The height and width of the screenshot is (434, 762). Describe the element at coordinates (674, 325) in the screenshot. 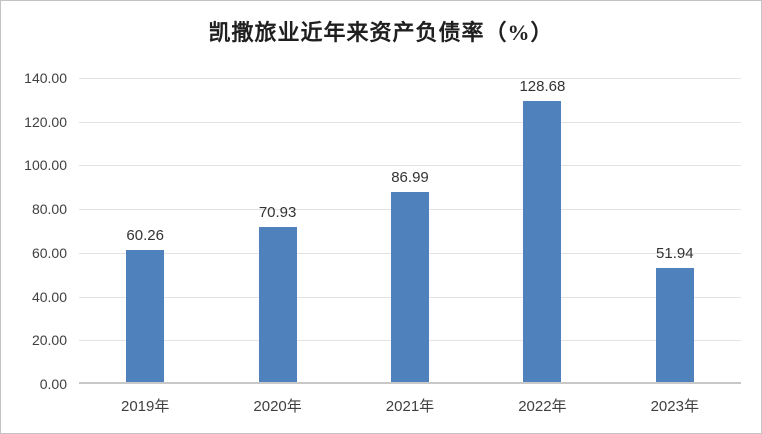

I see `bar-2023年` at that location.